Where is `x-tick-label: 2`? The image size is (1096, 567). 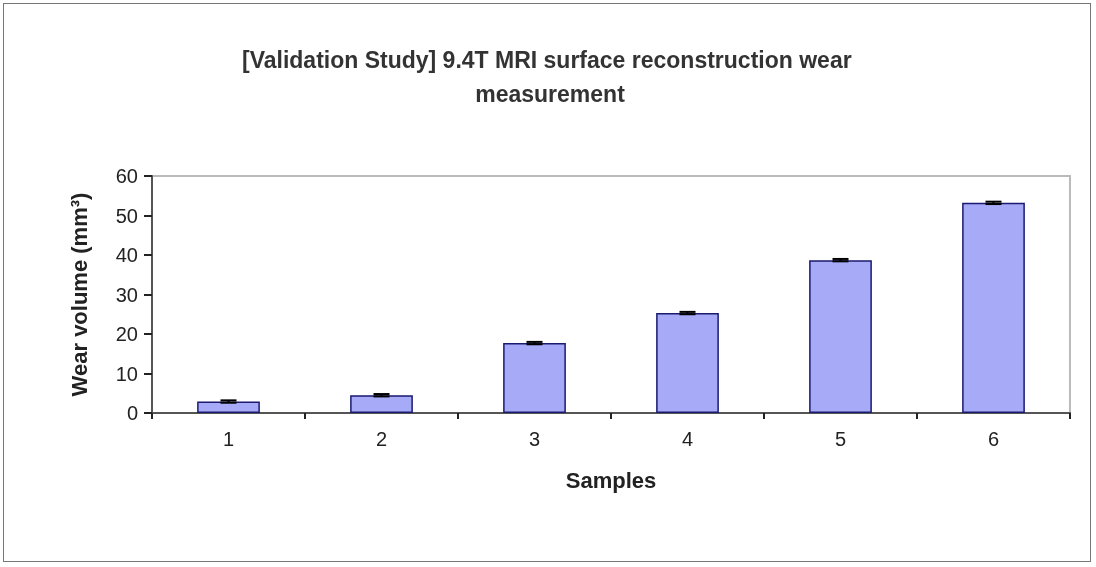
x-tick-label: 2 is located at coordinates (381, 439).